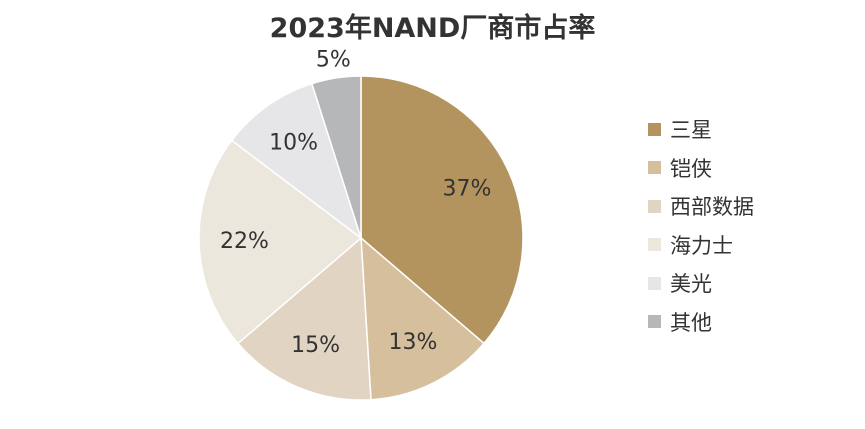 This screenshot has height=429, width=865. I want to click on legend-item-3: 海力士, so click(701, 245).